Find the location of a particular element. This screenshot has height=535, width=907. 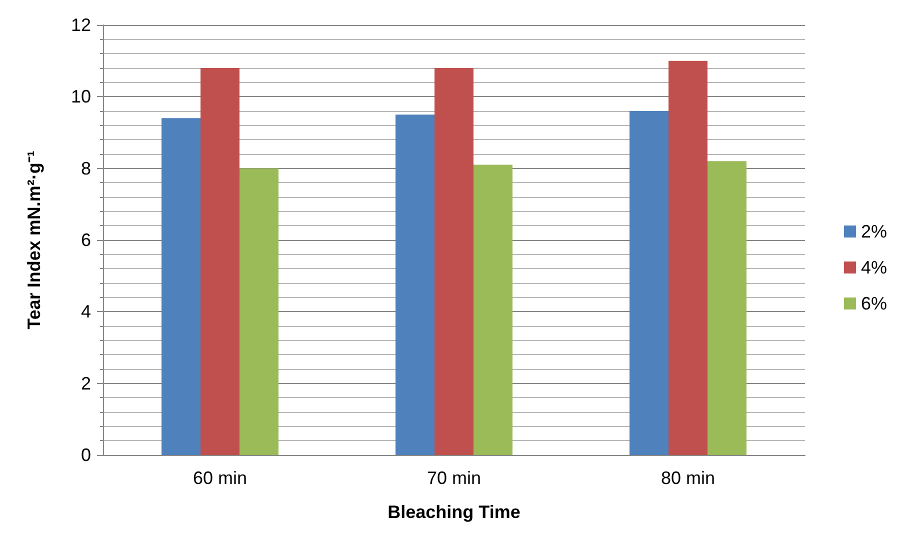

y-tick-label: 8 is located at coordinates (85, 168).